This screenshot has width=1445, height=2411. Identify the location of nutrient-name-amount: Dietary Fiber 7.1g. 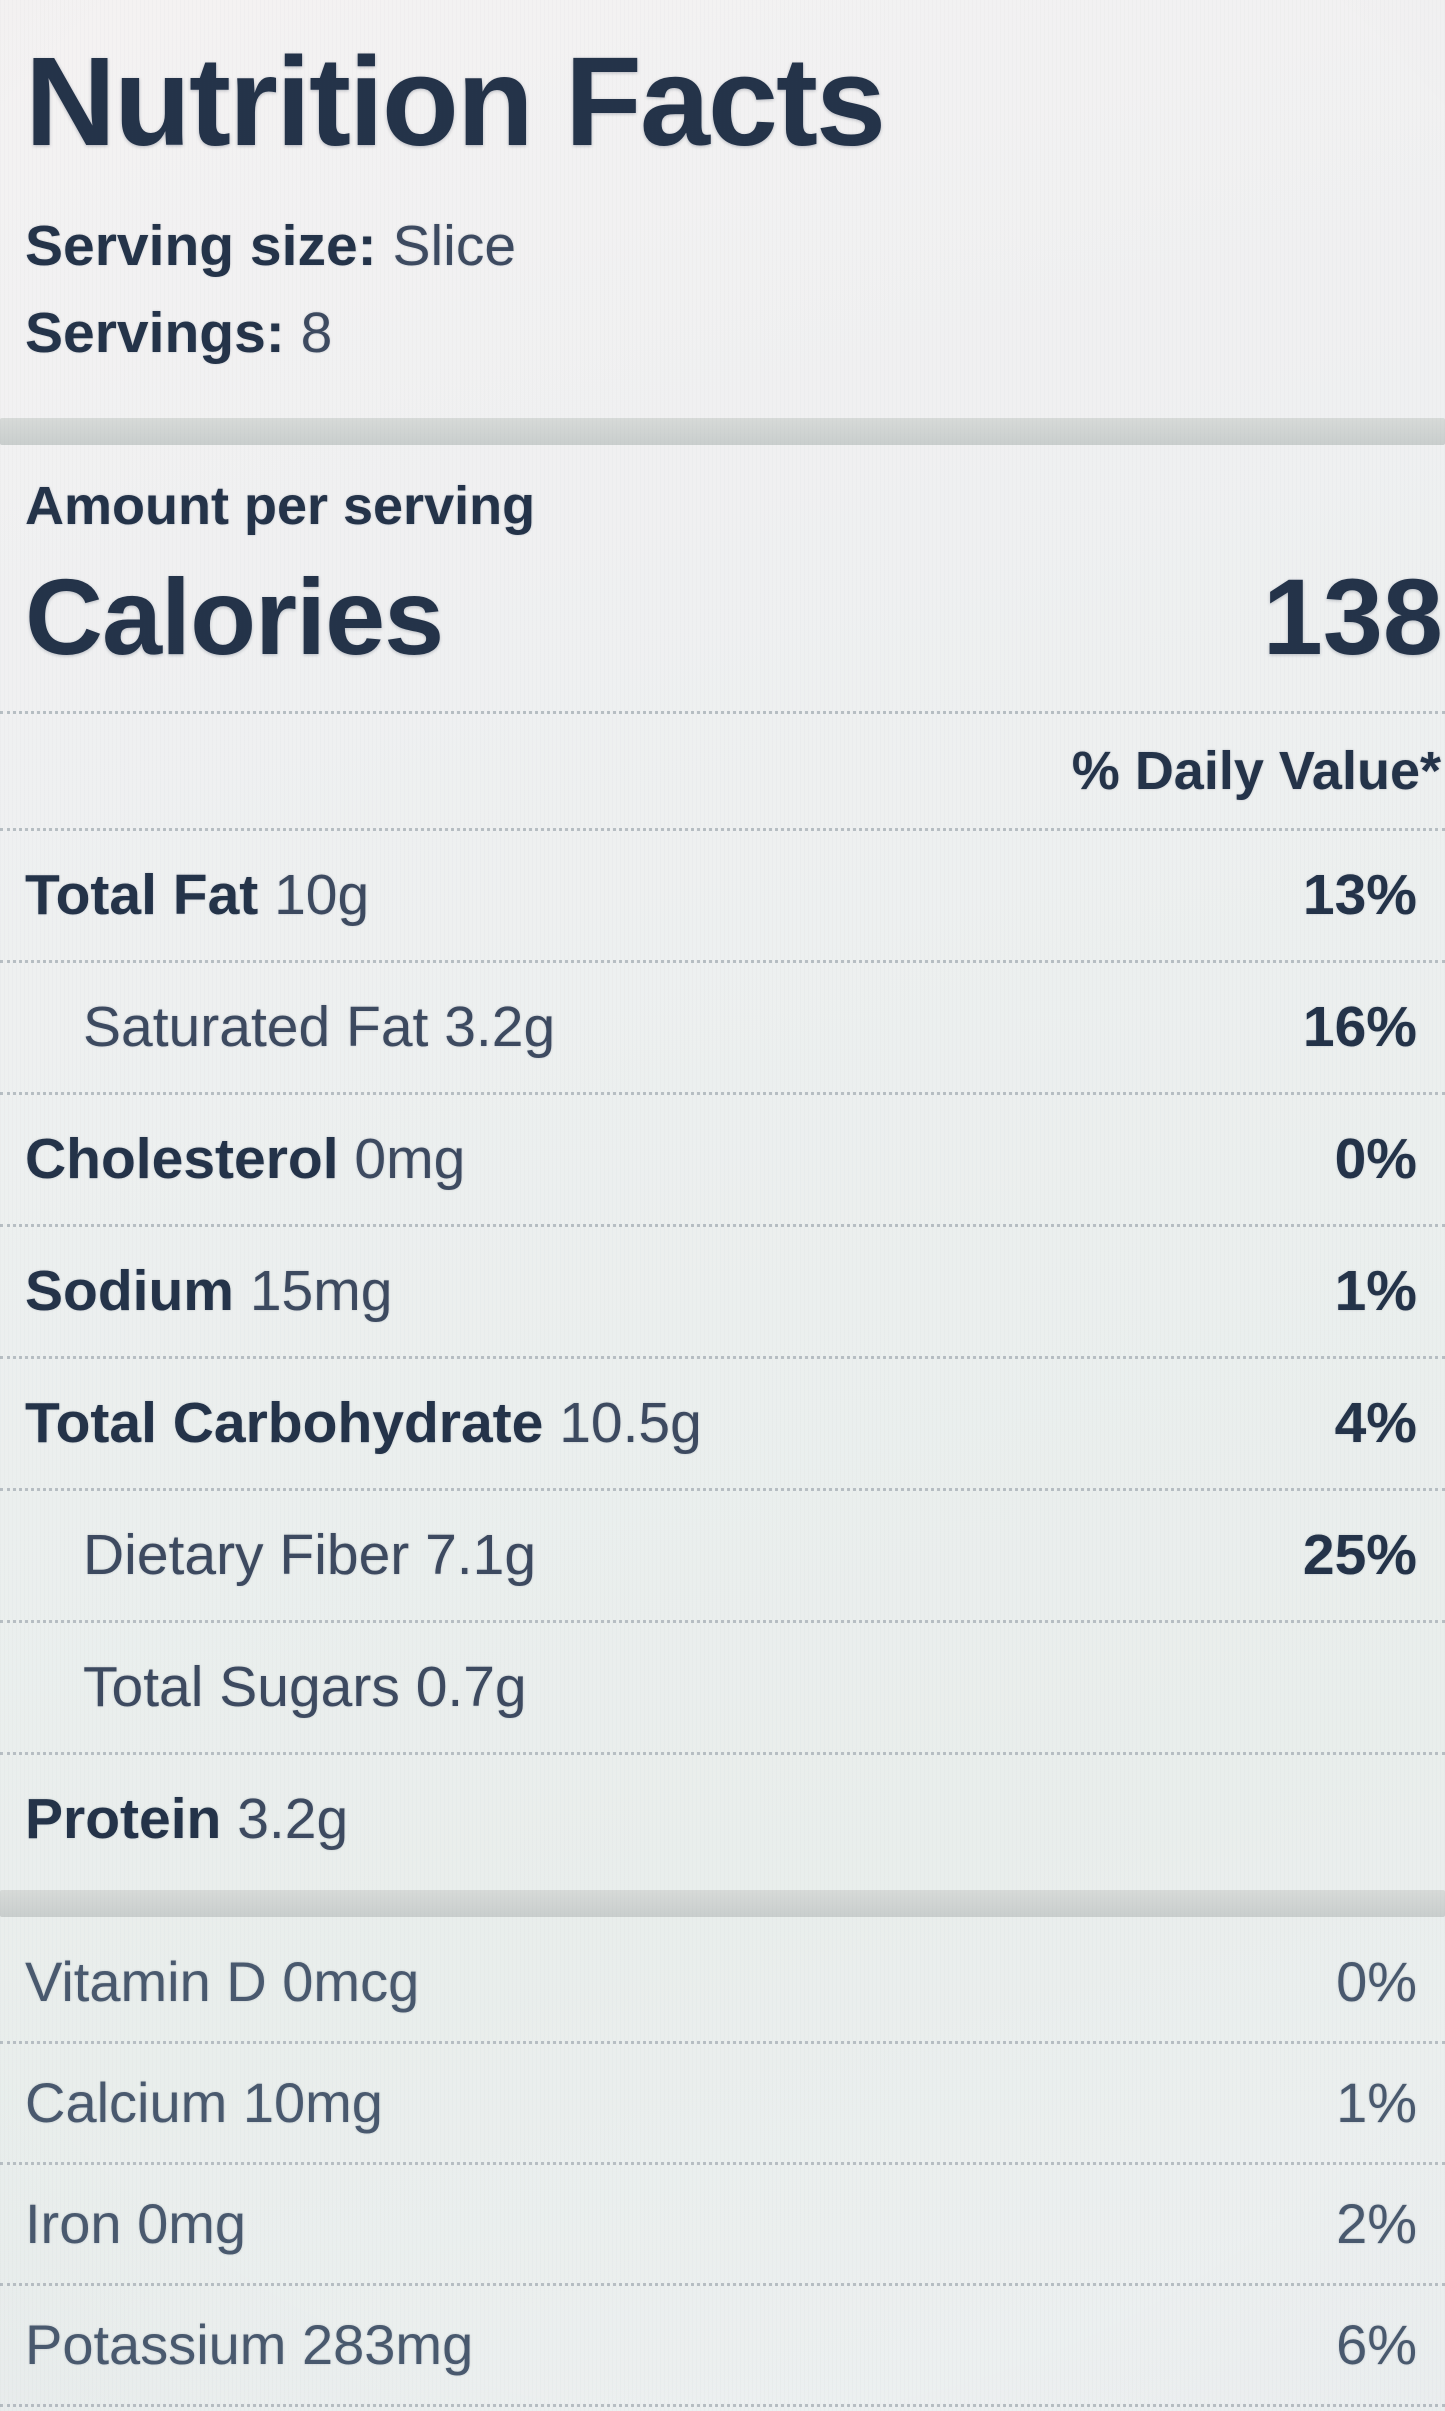
(310, 1555).